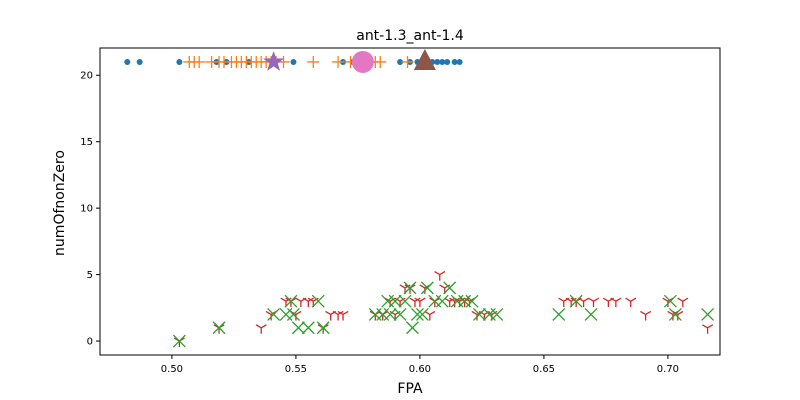  Describe the element at coordinates (420, 369) in the screenshot. I see `x-tick-label: 0.60` at that location.